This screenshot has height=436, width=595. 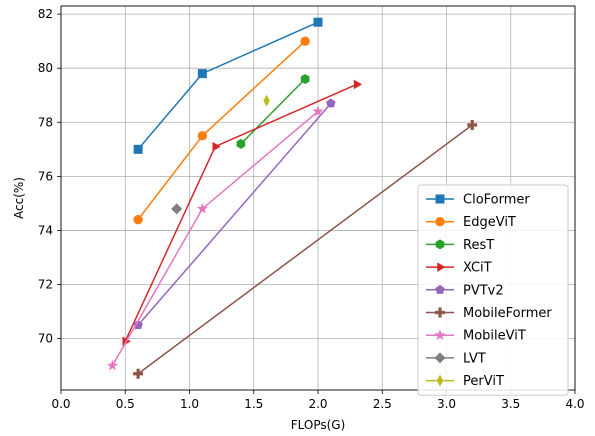 I want to click on data-point-pervit, so click(x=266, y=100).